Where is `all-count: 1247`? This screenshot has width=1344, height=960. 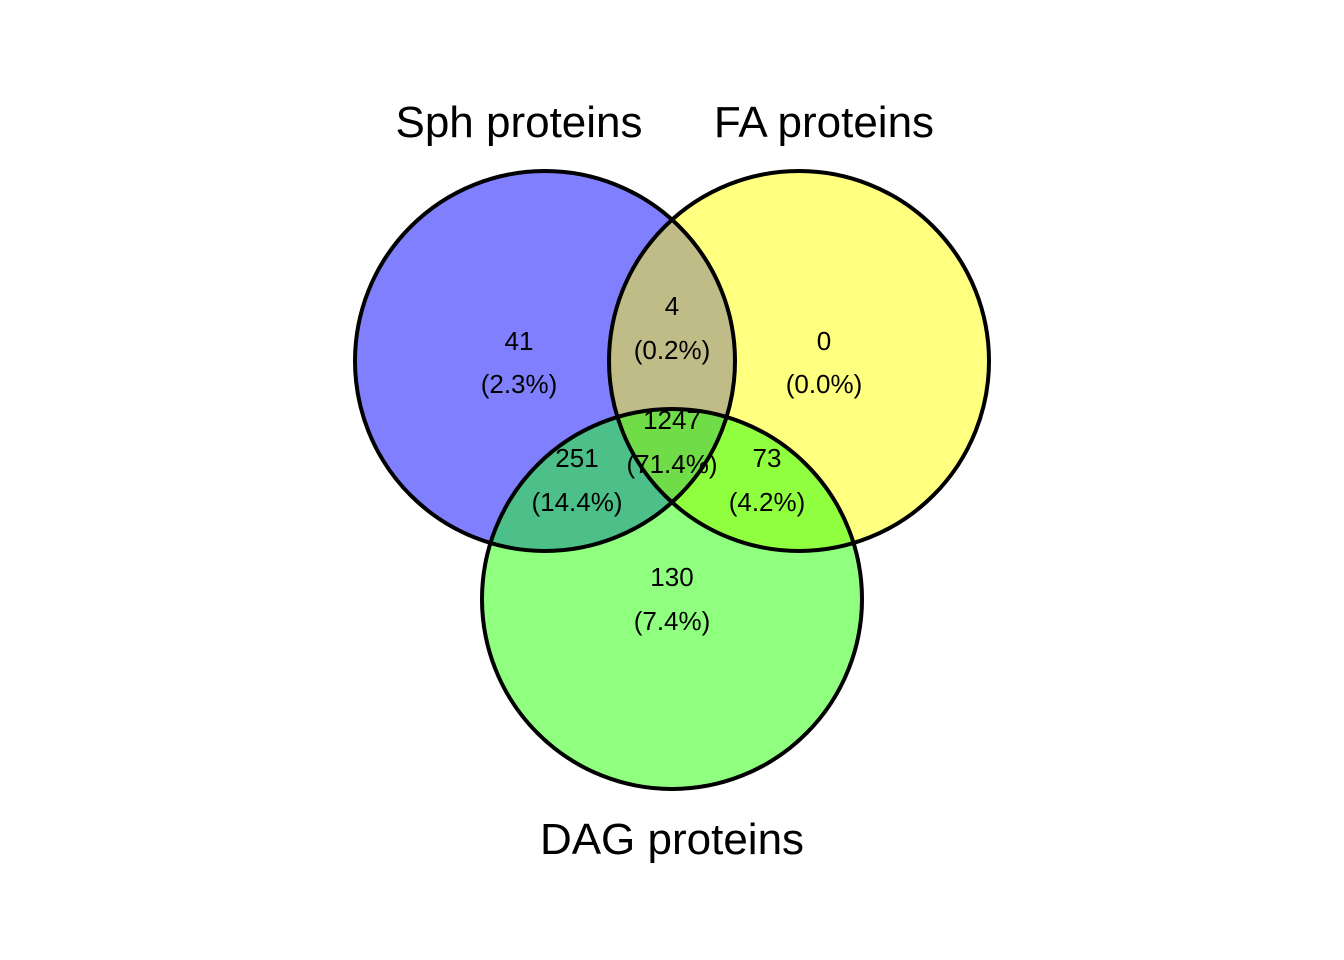 all-count: 1247 is located at coordinates (672, 420).